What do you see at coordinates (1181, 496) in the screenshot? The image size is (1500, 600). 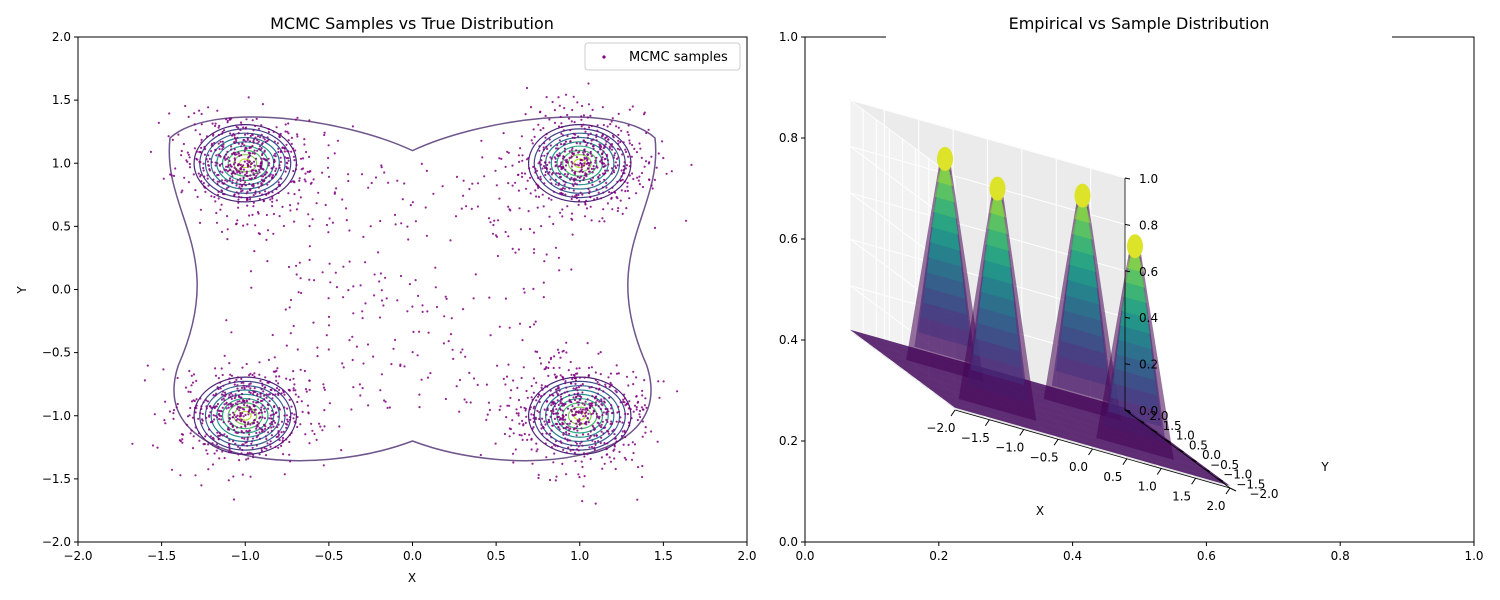 I see `x3d-tick-label: 1.5` at bounding box center [1181, 496].